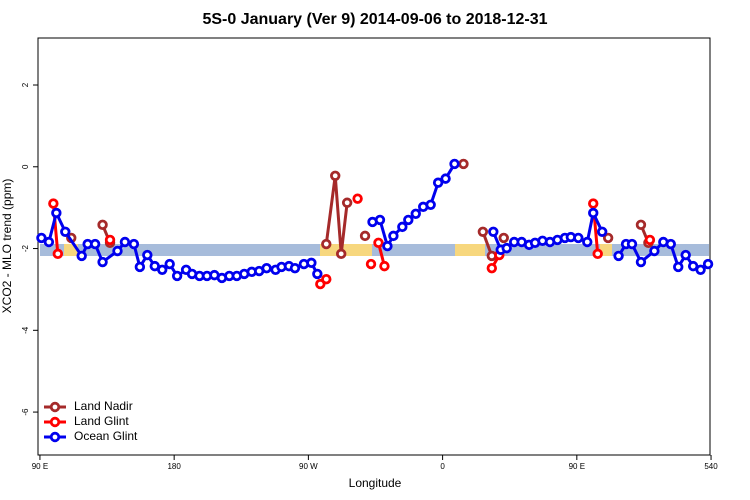 The height and width of the screenshot is (500, 750). Describe the element at coordinates (375, 483) in the screenshot. I see `x-axis-label: Longitude` at that location.